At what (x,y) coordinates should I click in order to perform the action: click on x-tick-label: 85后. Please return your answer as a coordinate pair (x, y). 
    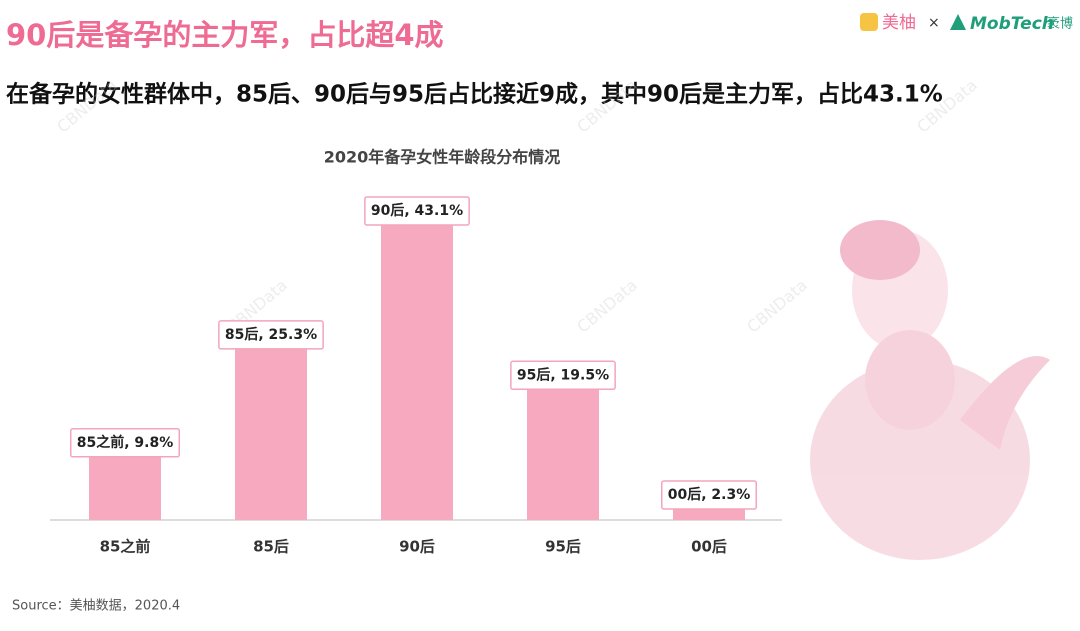
    Looking at the image, I should click on (271, 547).